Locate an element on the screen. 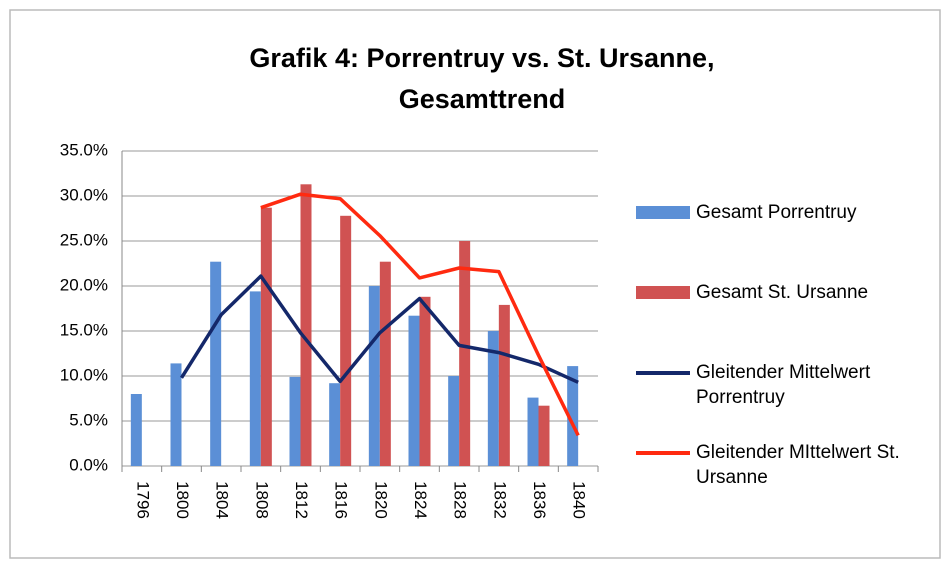 Image resolution: width=946 pixels, height=563 pixels. y-tick-label: 35.0% is located at coordinates (84, 149).